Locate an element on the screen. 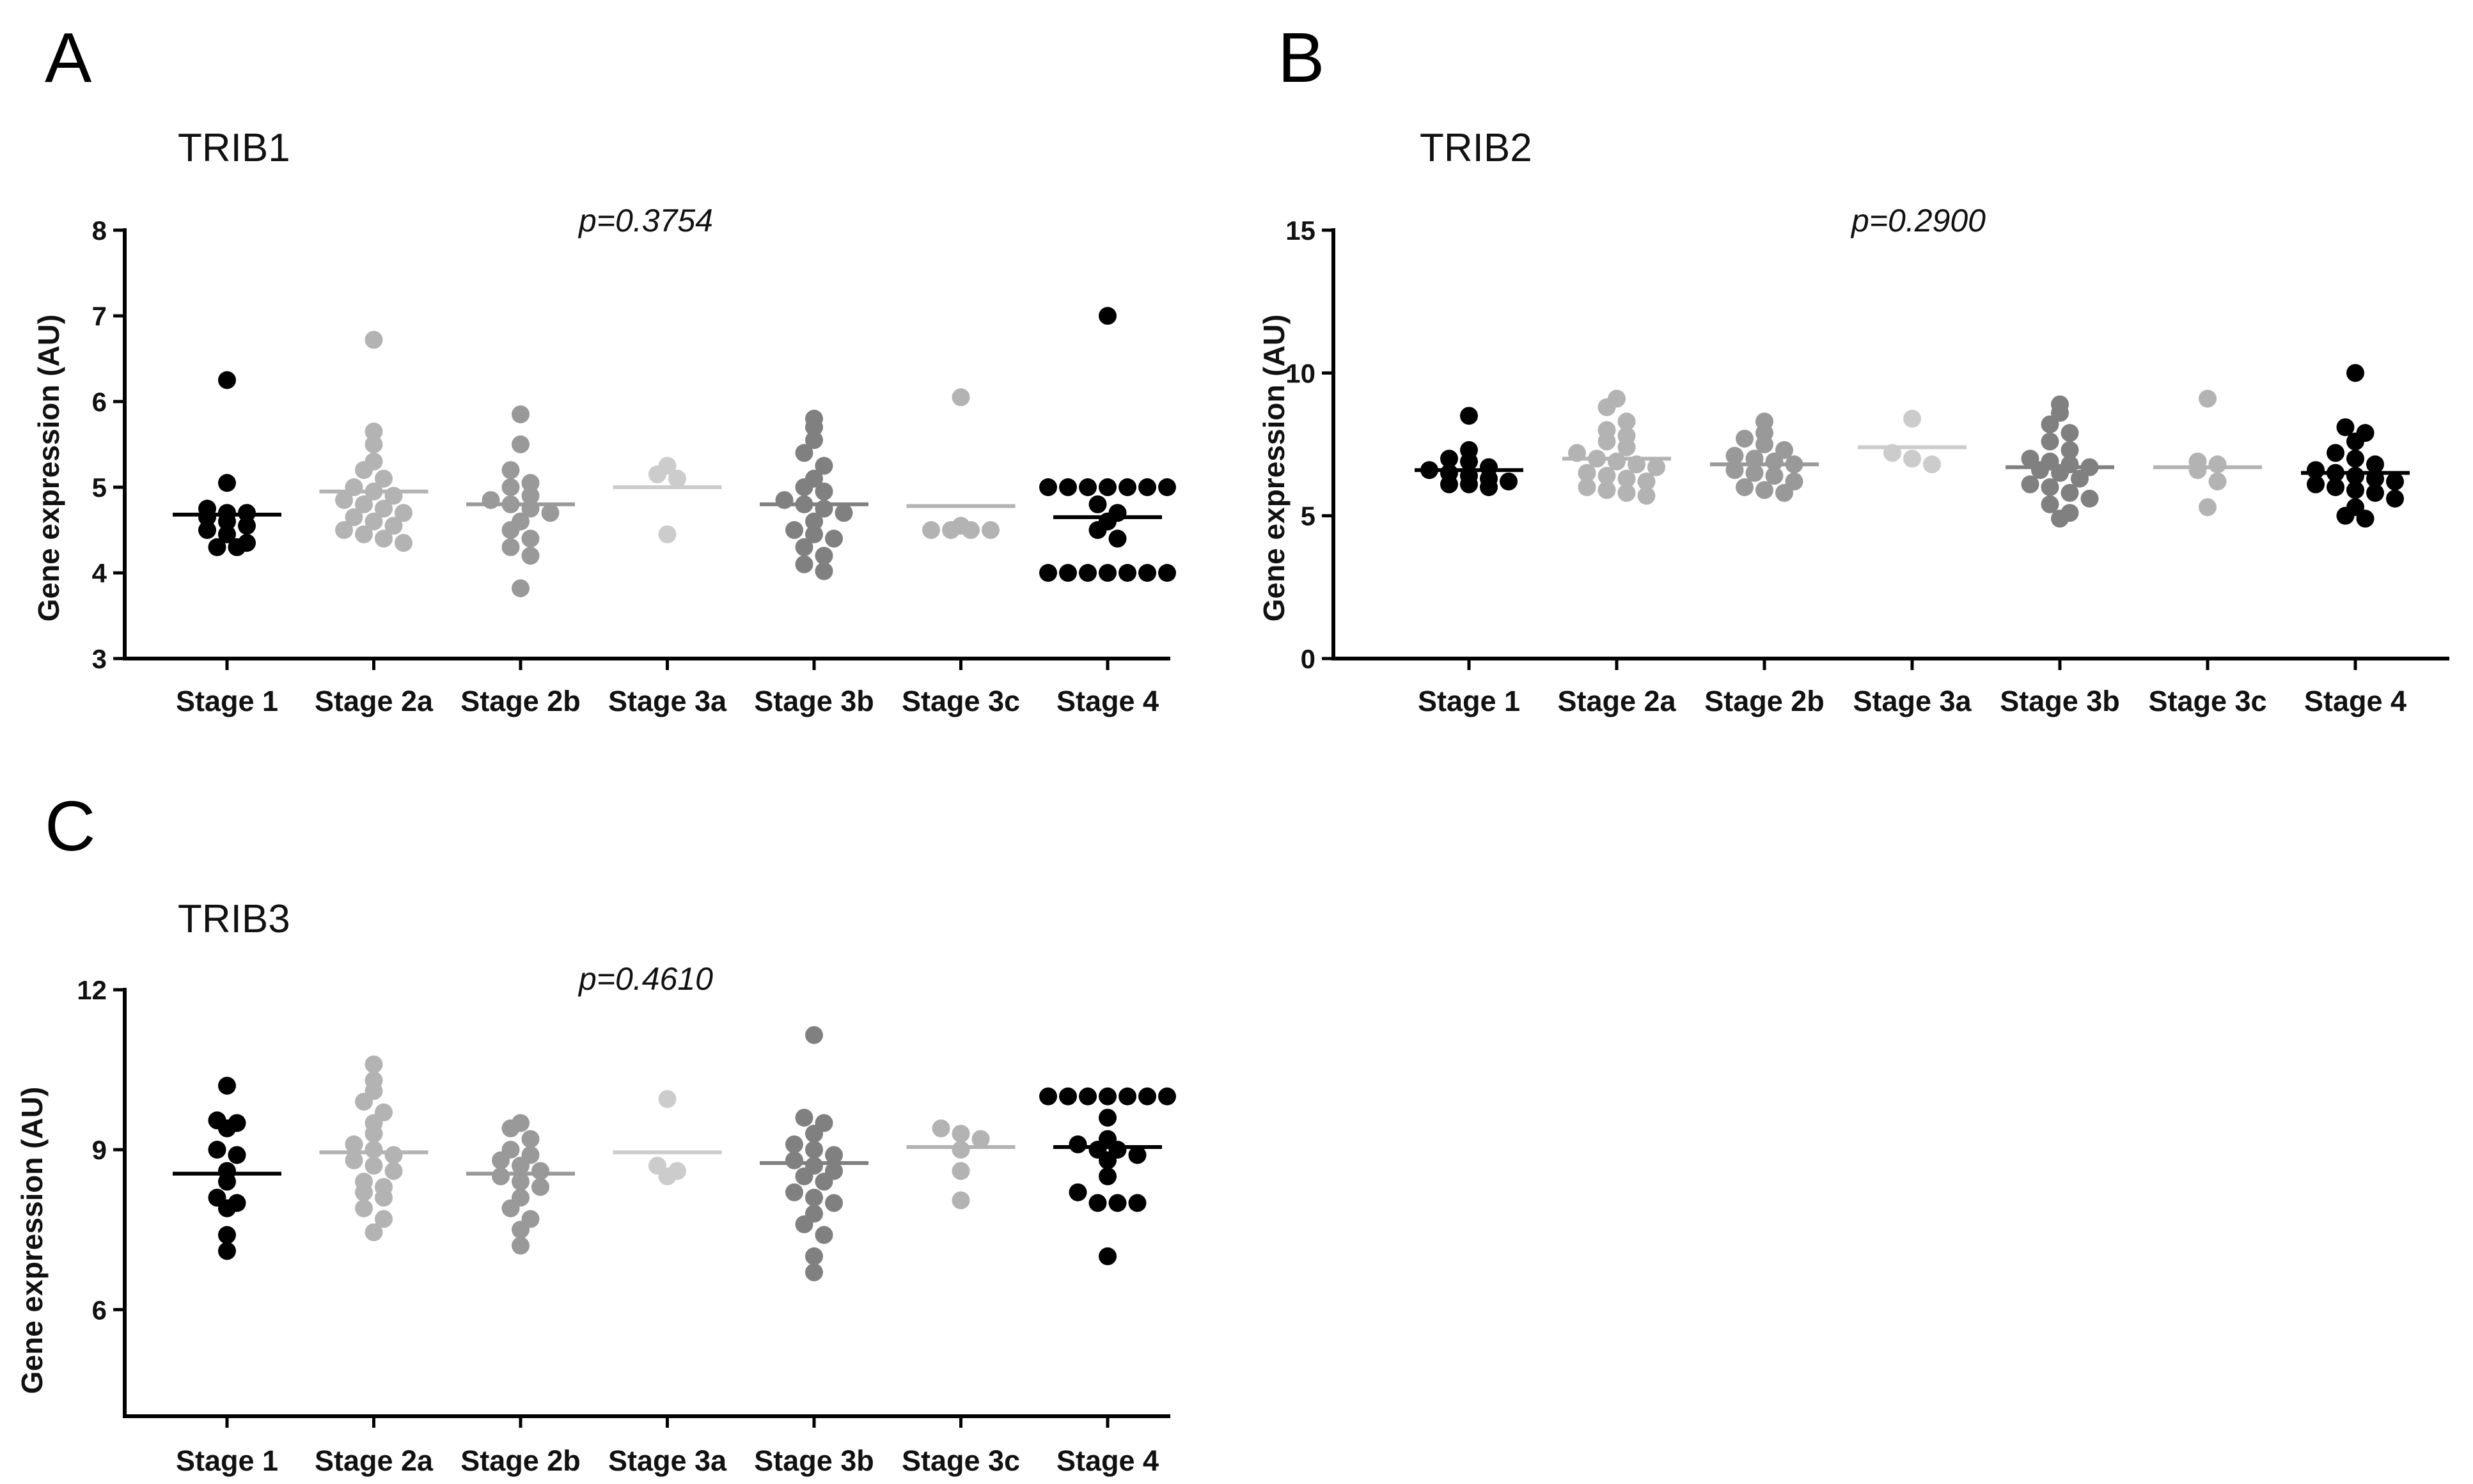  data-points-trib1 is located at coordinates (674, 452).